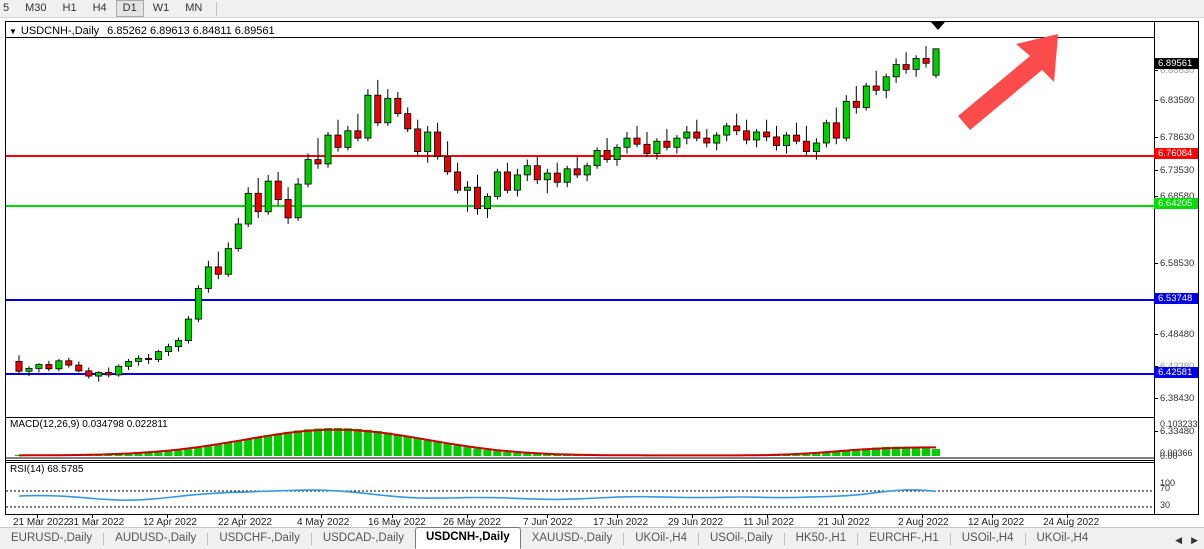 Image resolution: width=1204 pixels, height=549 pixels. What do you see at coordinates (36, 8) in the screenshot?
I see `timeframe-button-m30: M30` at bounding box center [36, 8].